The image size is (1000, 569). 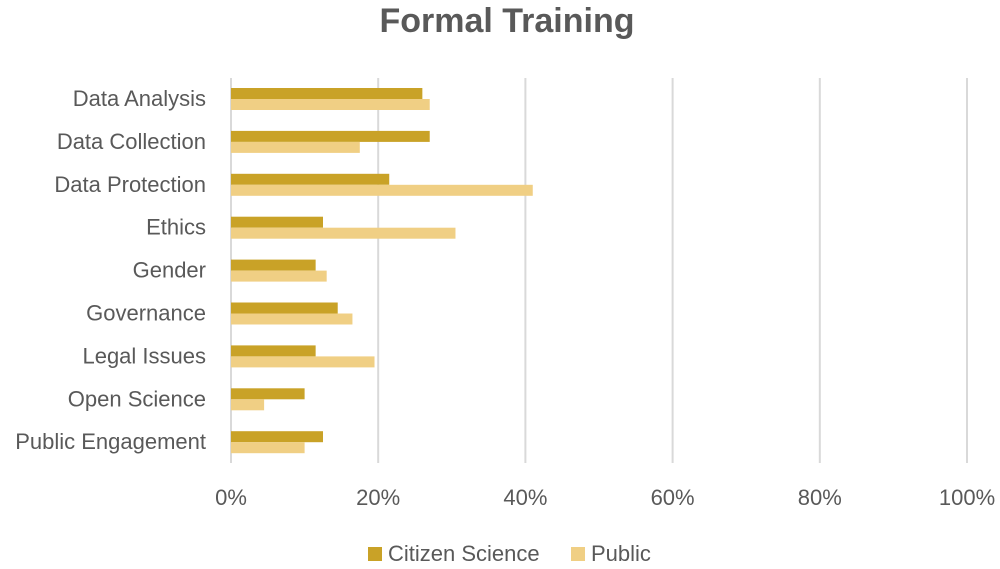 What do you see at coordinates (169, 270) in the screenshot?
I see `category-label: Gender` at bounding box center [169, 270].